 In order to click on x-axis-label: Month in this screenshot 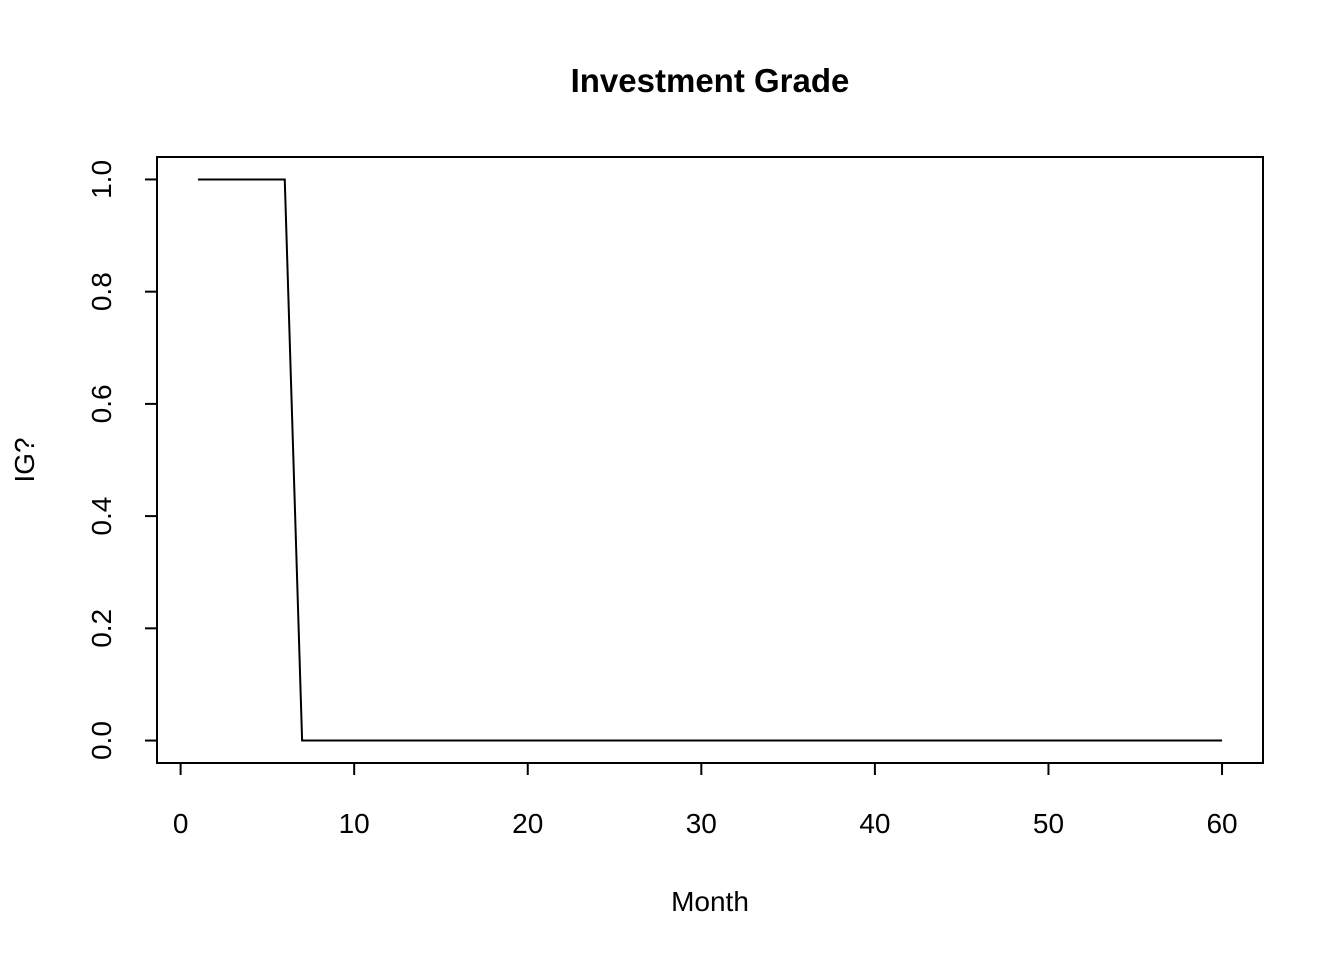, I will do `click(710, 901)`.